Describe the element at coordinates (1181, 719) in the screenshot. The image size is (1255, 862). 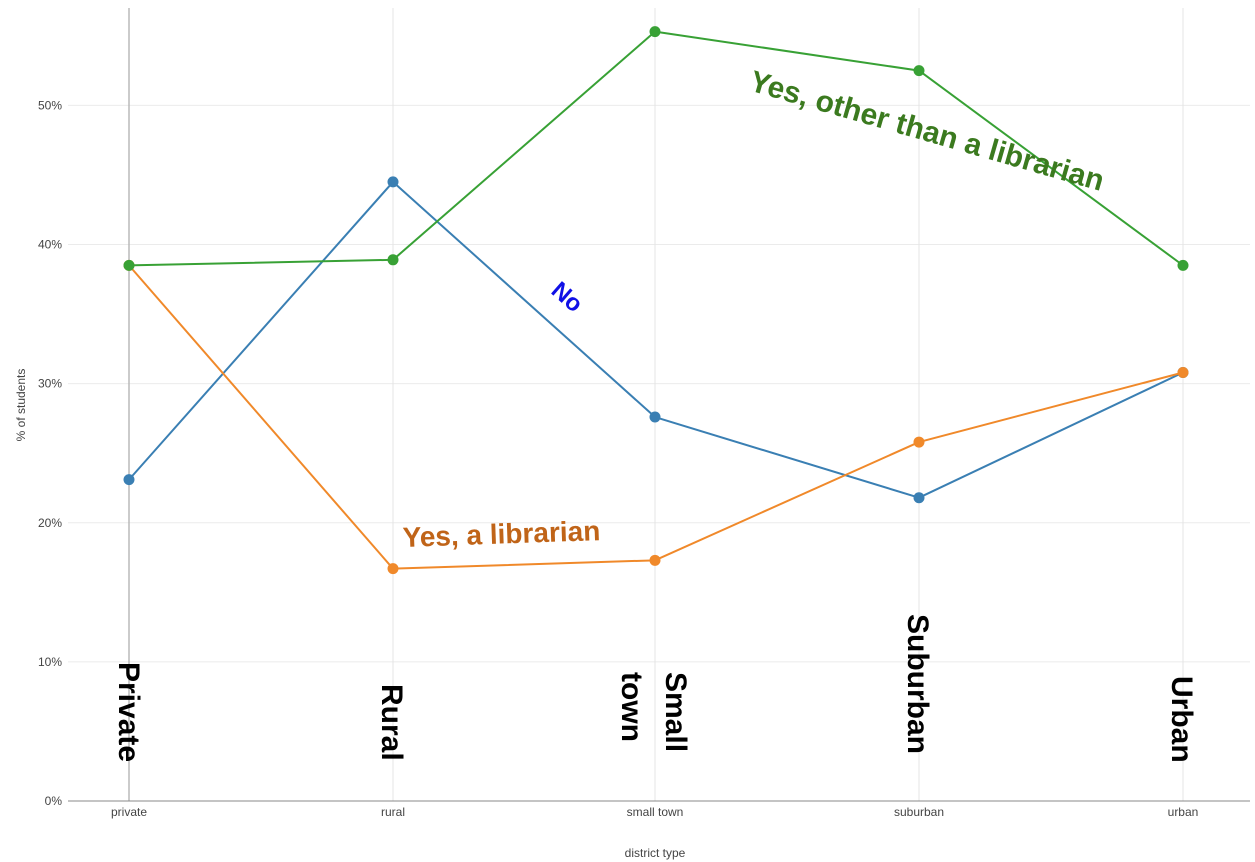
I see `category-annotation: Urban` at that location.